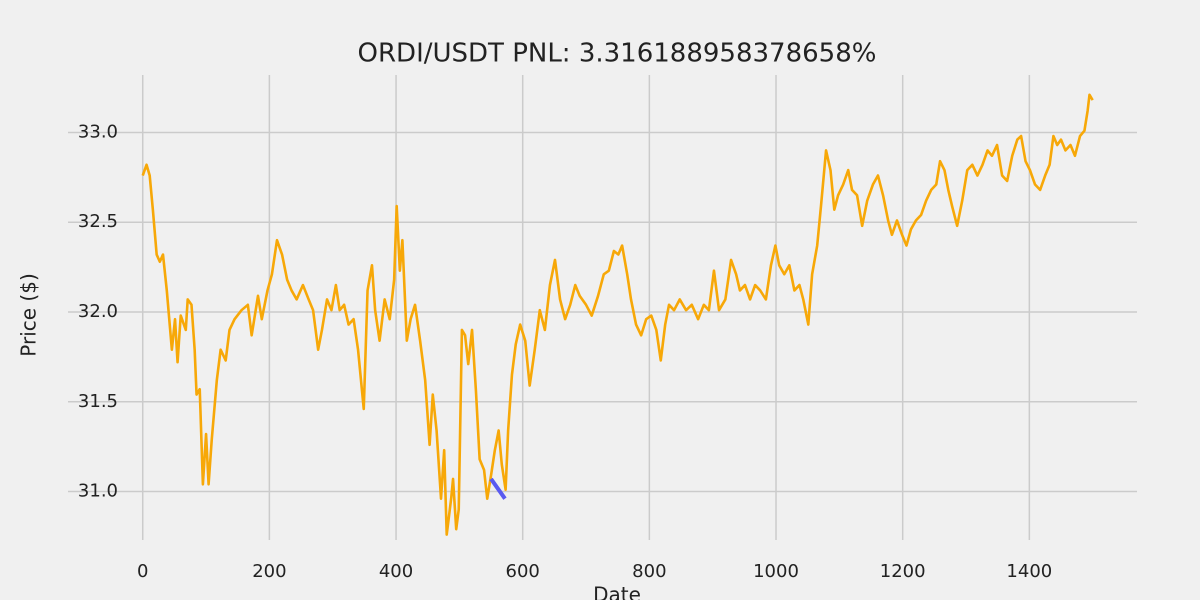  Describe the element at coordinates (98, 401) in the screenshot. I see `y-tick-label: 31.5` at that location.